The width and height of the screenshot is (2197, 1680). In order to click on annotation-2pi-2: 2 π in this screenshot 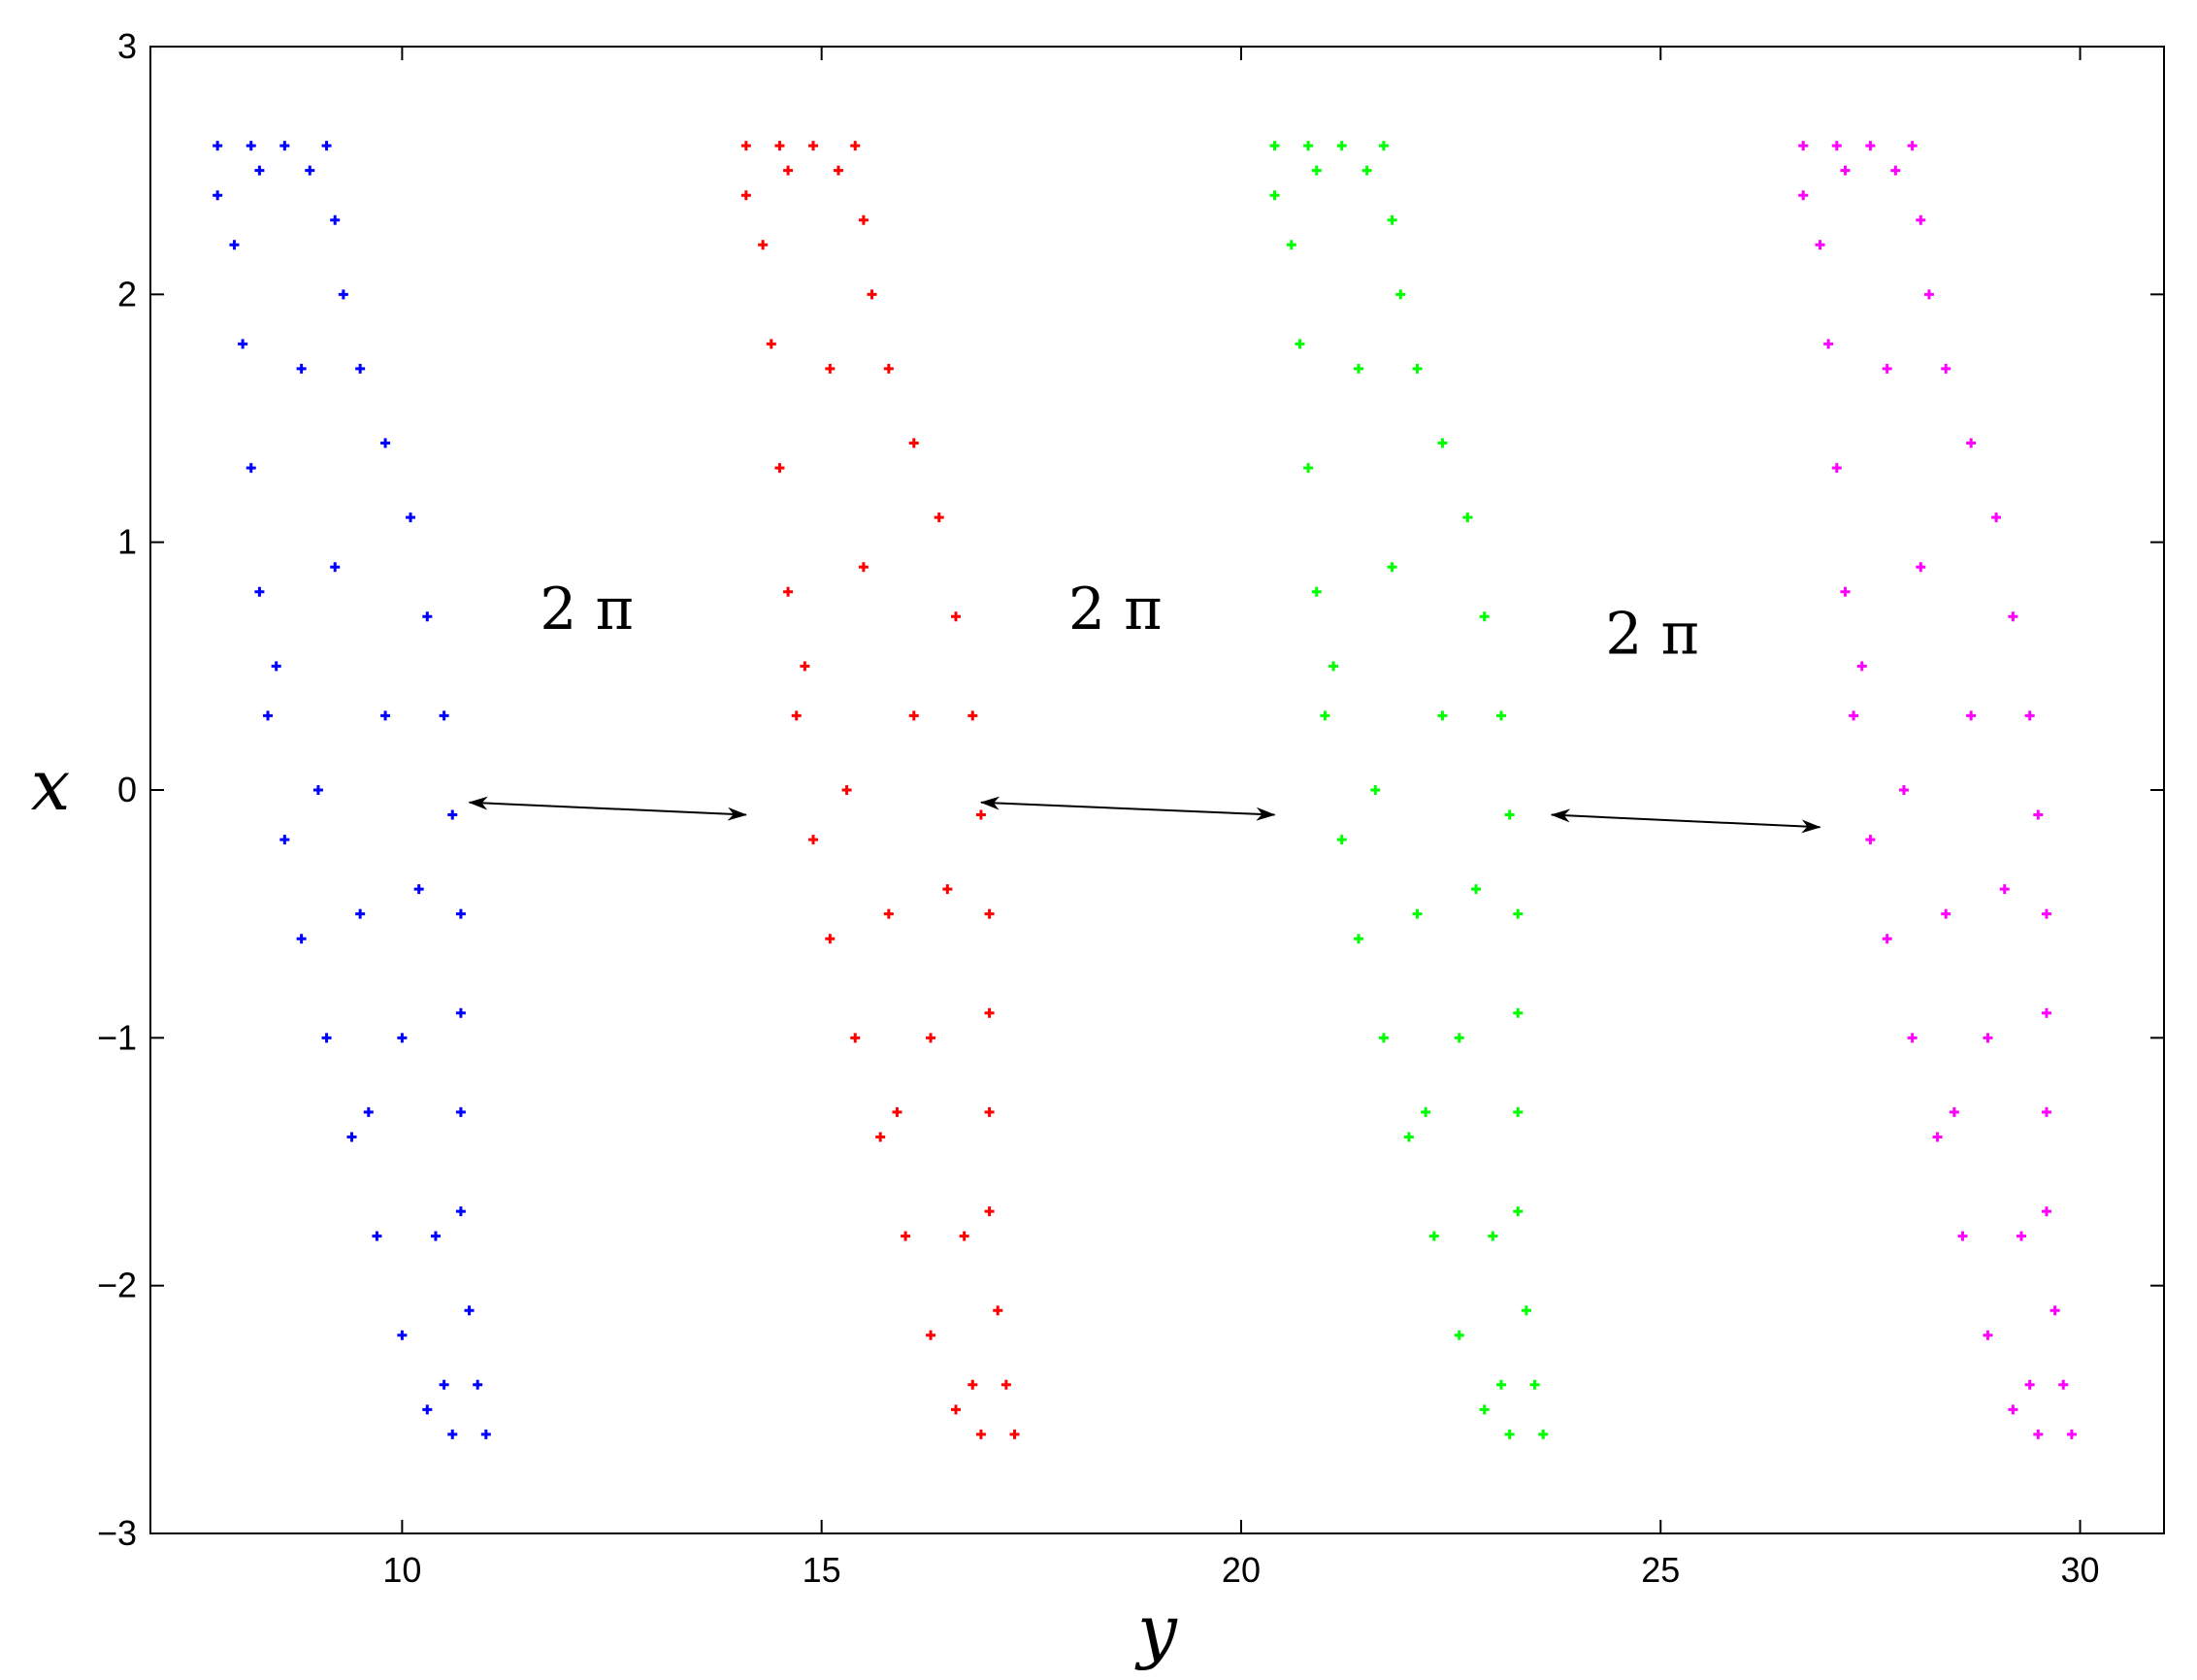, I will do `click(1652, 635)`.